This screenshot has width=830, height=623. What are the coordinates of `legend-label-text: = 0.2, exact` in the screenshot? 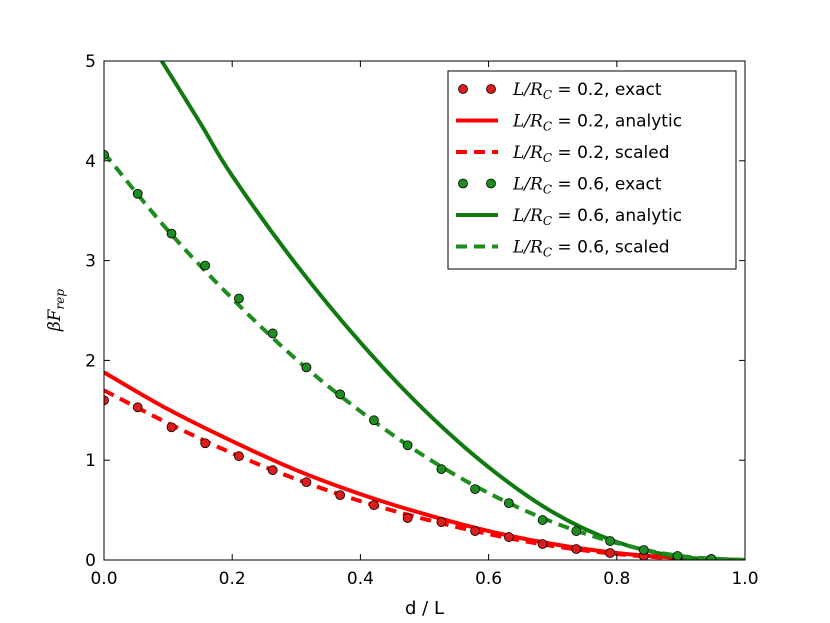 It's located at (607, 90).